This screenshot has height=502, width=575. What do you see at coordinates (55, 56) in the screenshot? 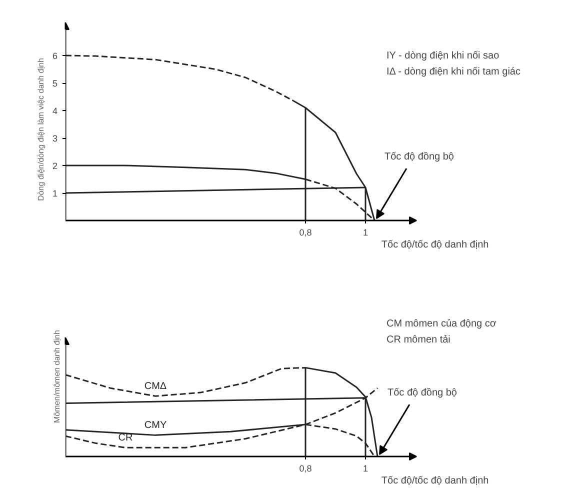
I see `y-tick-label: 6` at bounding box center [55, 56].